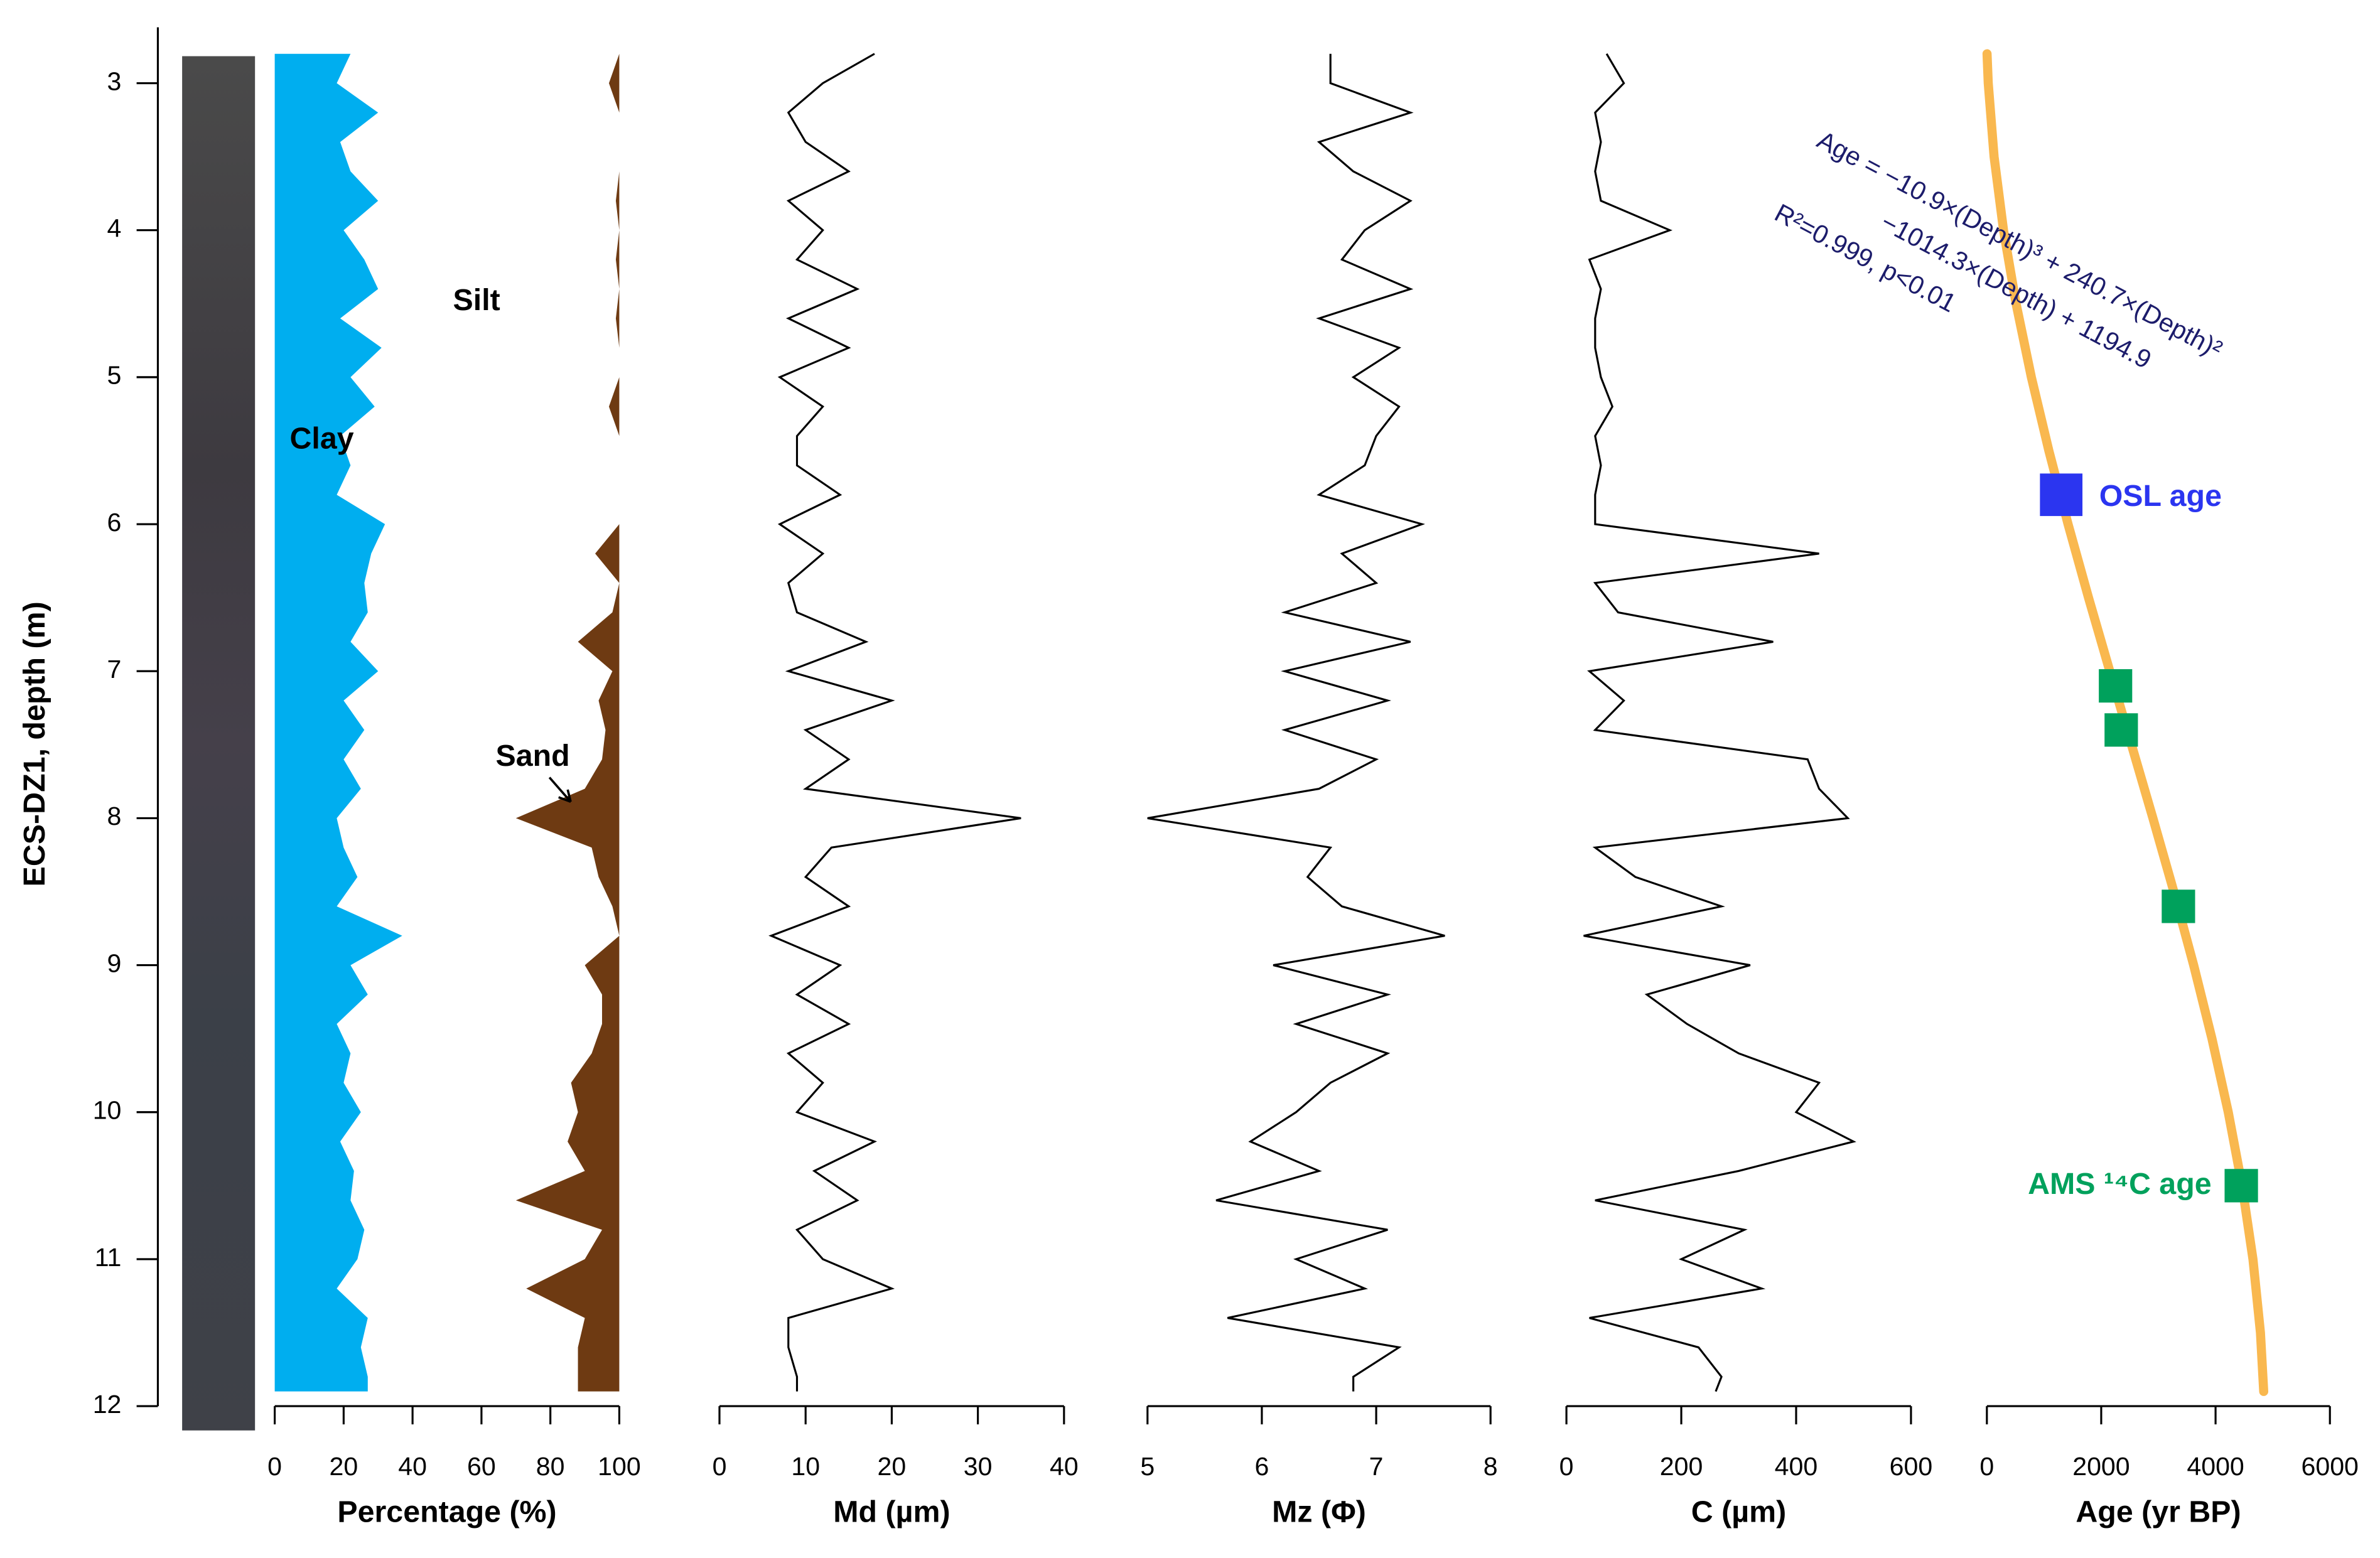  I want to click on x-axis-label: Mz (Φ), so click(1319, 1512).